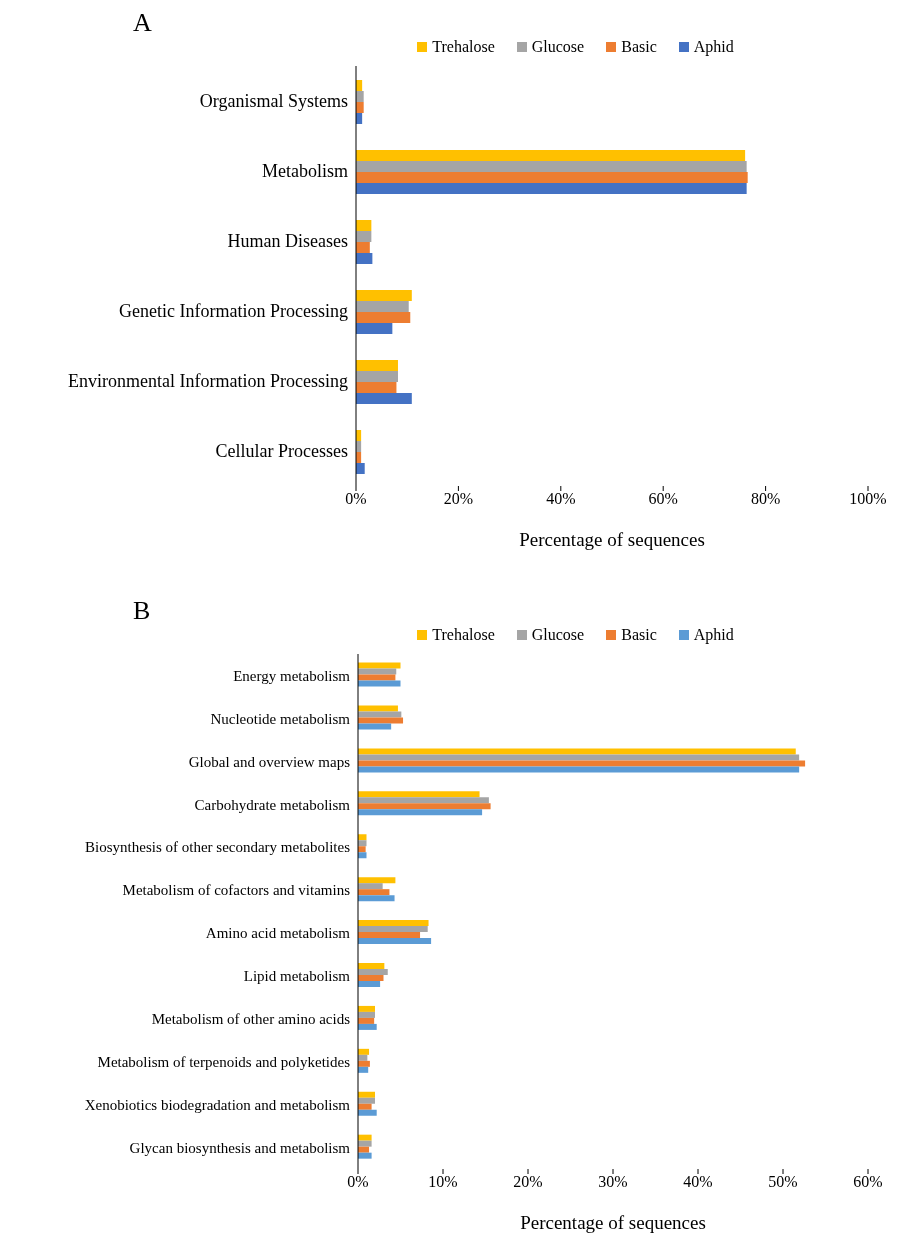 This screenshot has height=1259, width=921. I want to click on x-tick-label: 100%, so click(868, 499).